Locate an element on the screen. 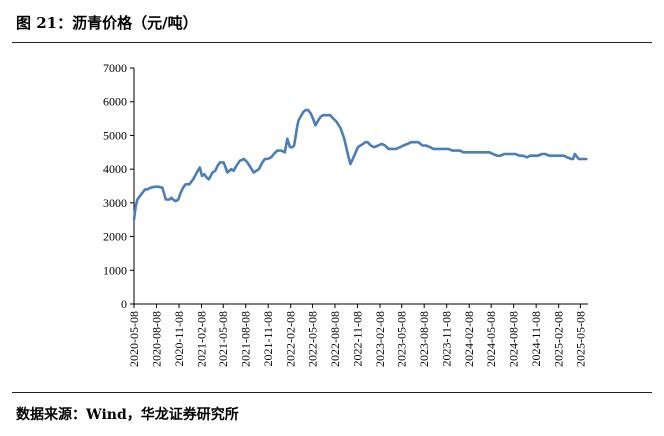  x-tick-label: 2022-11-08 is located at coordinates (357, 339).